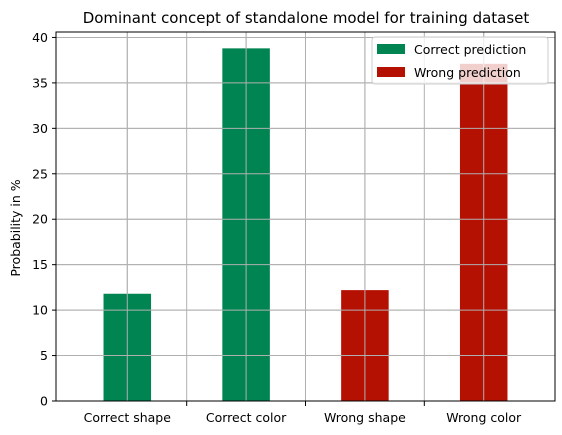  I want to click on x-tick-label: Wrong shape, so click(365, 417).